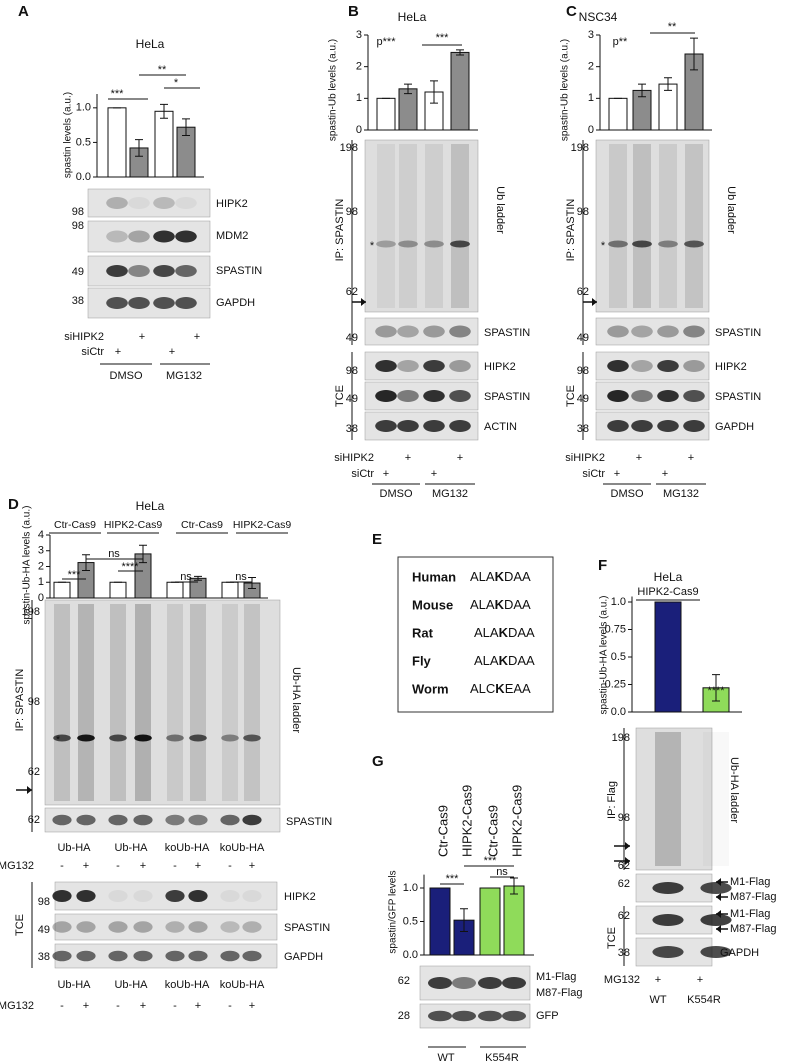  What do you see at coordinates (68, 135) in the screenshot?
I see `y-axis-label: spastin levels (a.u.)` at bounding box center [68, 135].